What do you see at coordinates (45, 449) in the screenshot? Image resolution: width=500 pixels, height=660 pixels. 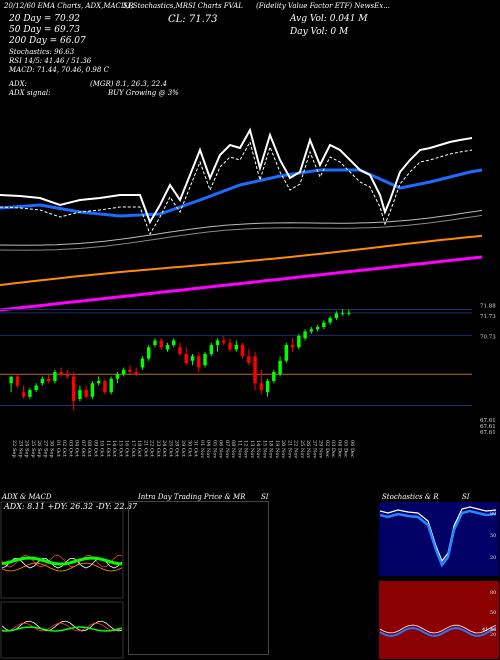 I see `date-label-5: 27 Sep` at bounding box center [45, 449].